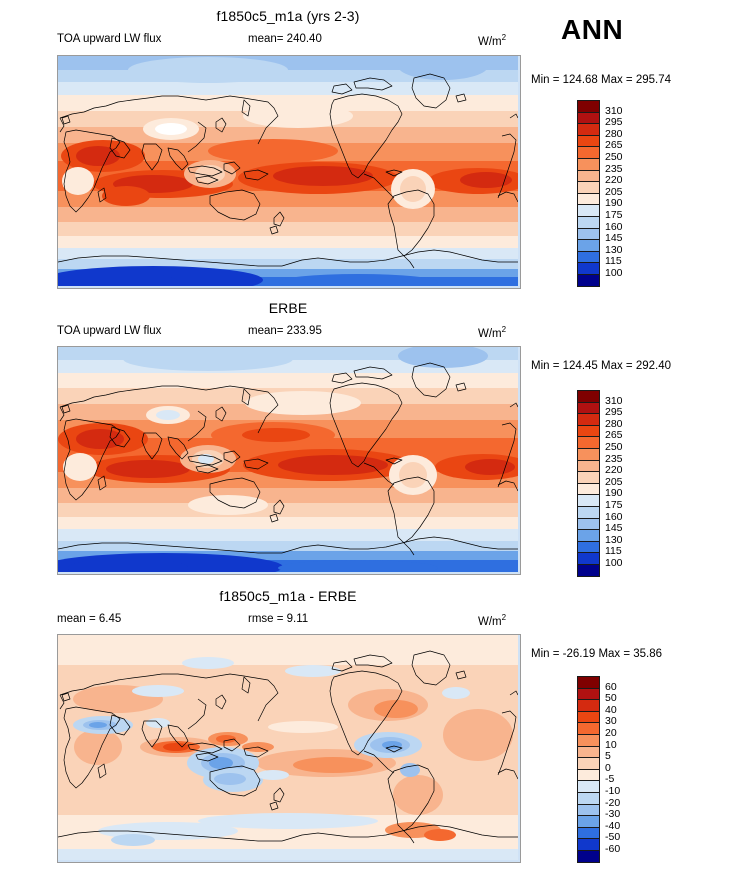 The image size is (733, 872). Describe the element at coordinates (614, 122) in the screenshot. I see `colorbar-model-tick-label: 295` at that location.